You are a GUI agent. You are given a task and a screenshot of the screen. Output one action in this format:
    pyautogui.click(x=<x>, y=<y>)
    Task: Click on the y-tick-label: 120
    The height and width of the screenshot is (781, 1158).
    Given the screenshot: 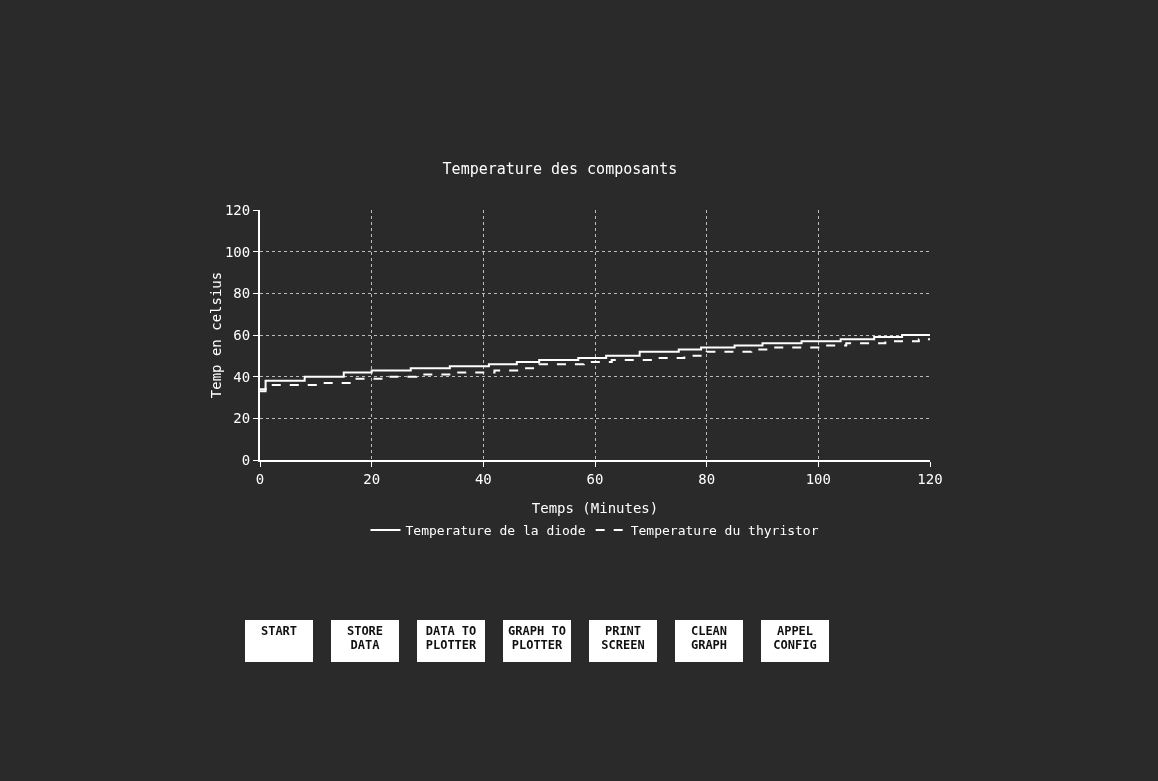 What is the action you would take?
    pyautogui.click(x=237, y=209)
    